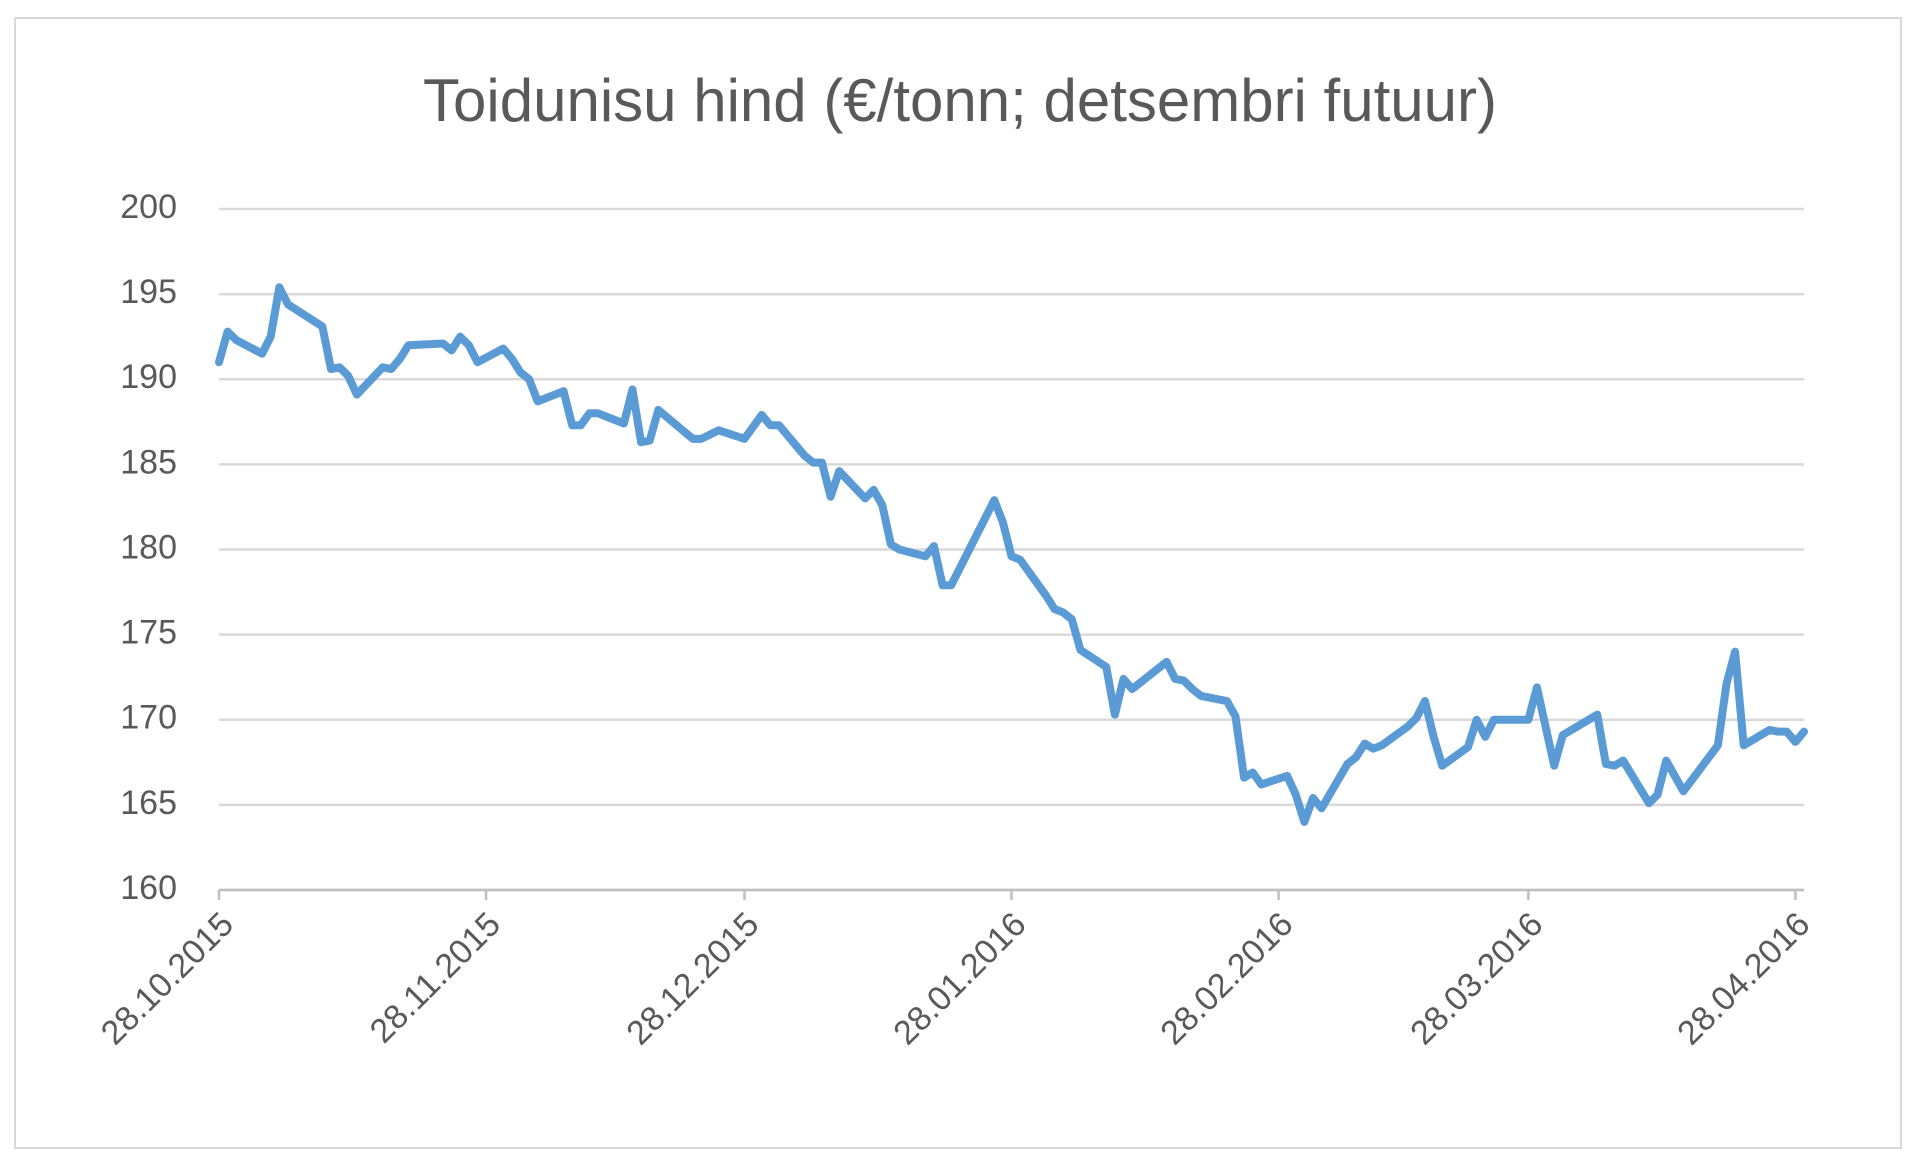  Describe the element at coordinates (148, 547) in the screenshot. I see `y-tick-label: 180` at that location.